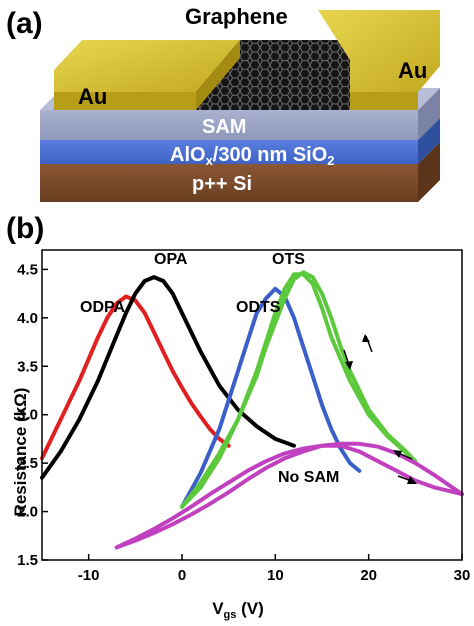  I want to click on panel-a-label: (a), so click(24, 23).